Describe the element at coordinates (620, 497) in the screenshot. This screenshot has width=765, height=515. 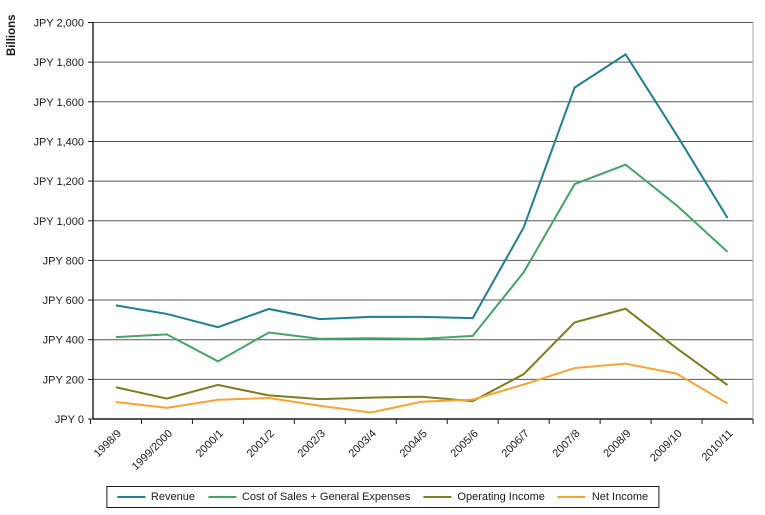
I see `legend-label: Net Income` at that location.